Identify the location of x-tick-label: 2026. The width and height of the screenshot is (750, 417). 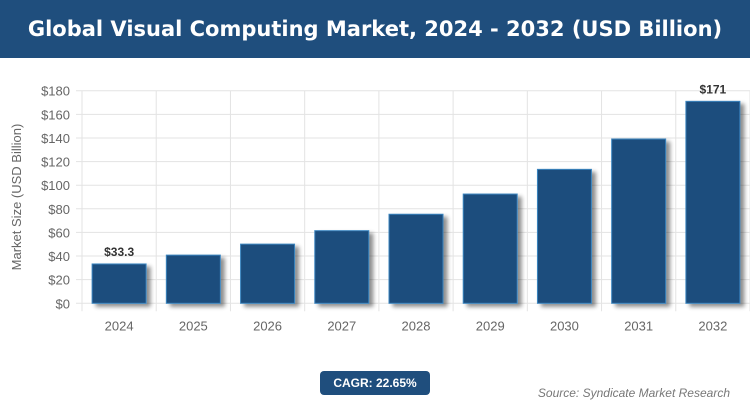
(267, 325).